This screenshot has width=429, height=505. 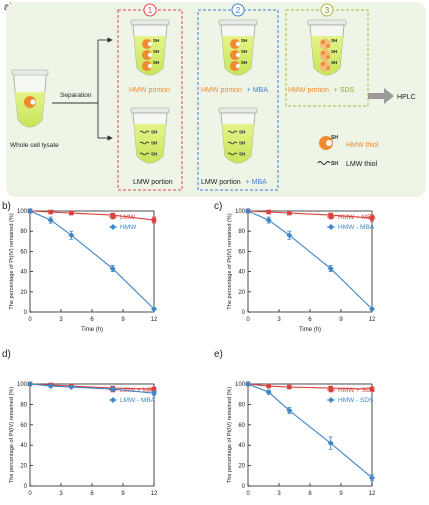 I want to click on legend-entry: HMW, so click(x=123, y=227).